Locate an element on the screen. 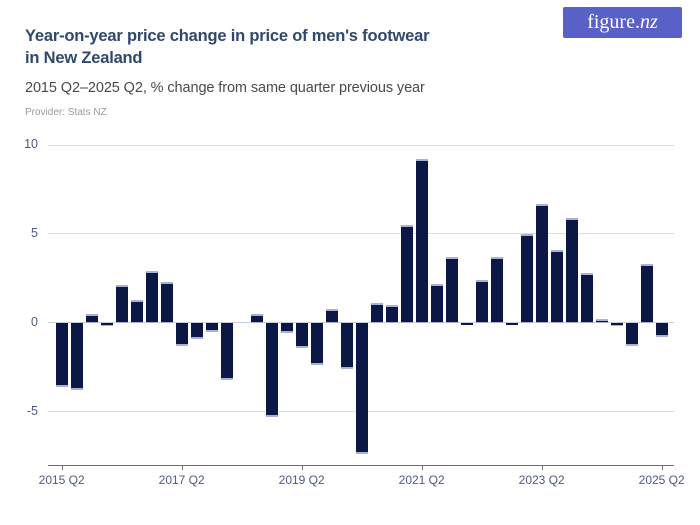 Image resolution: width=700 pixels, height=525 pixels. x-tick-2025-q2 is located at coordinates (662, 467).